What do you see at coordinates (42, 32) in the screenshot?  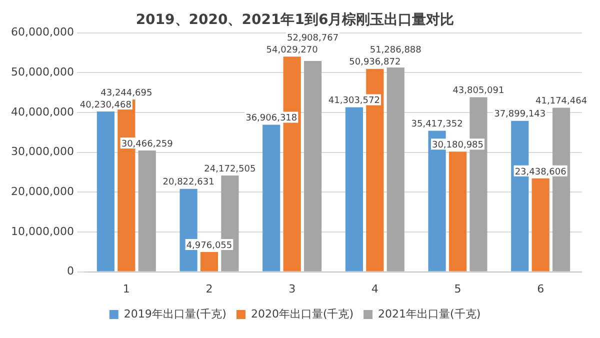 I see `y-tick-label: 60,000,000` at bounding box center [42, 32].